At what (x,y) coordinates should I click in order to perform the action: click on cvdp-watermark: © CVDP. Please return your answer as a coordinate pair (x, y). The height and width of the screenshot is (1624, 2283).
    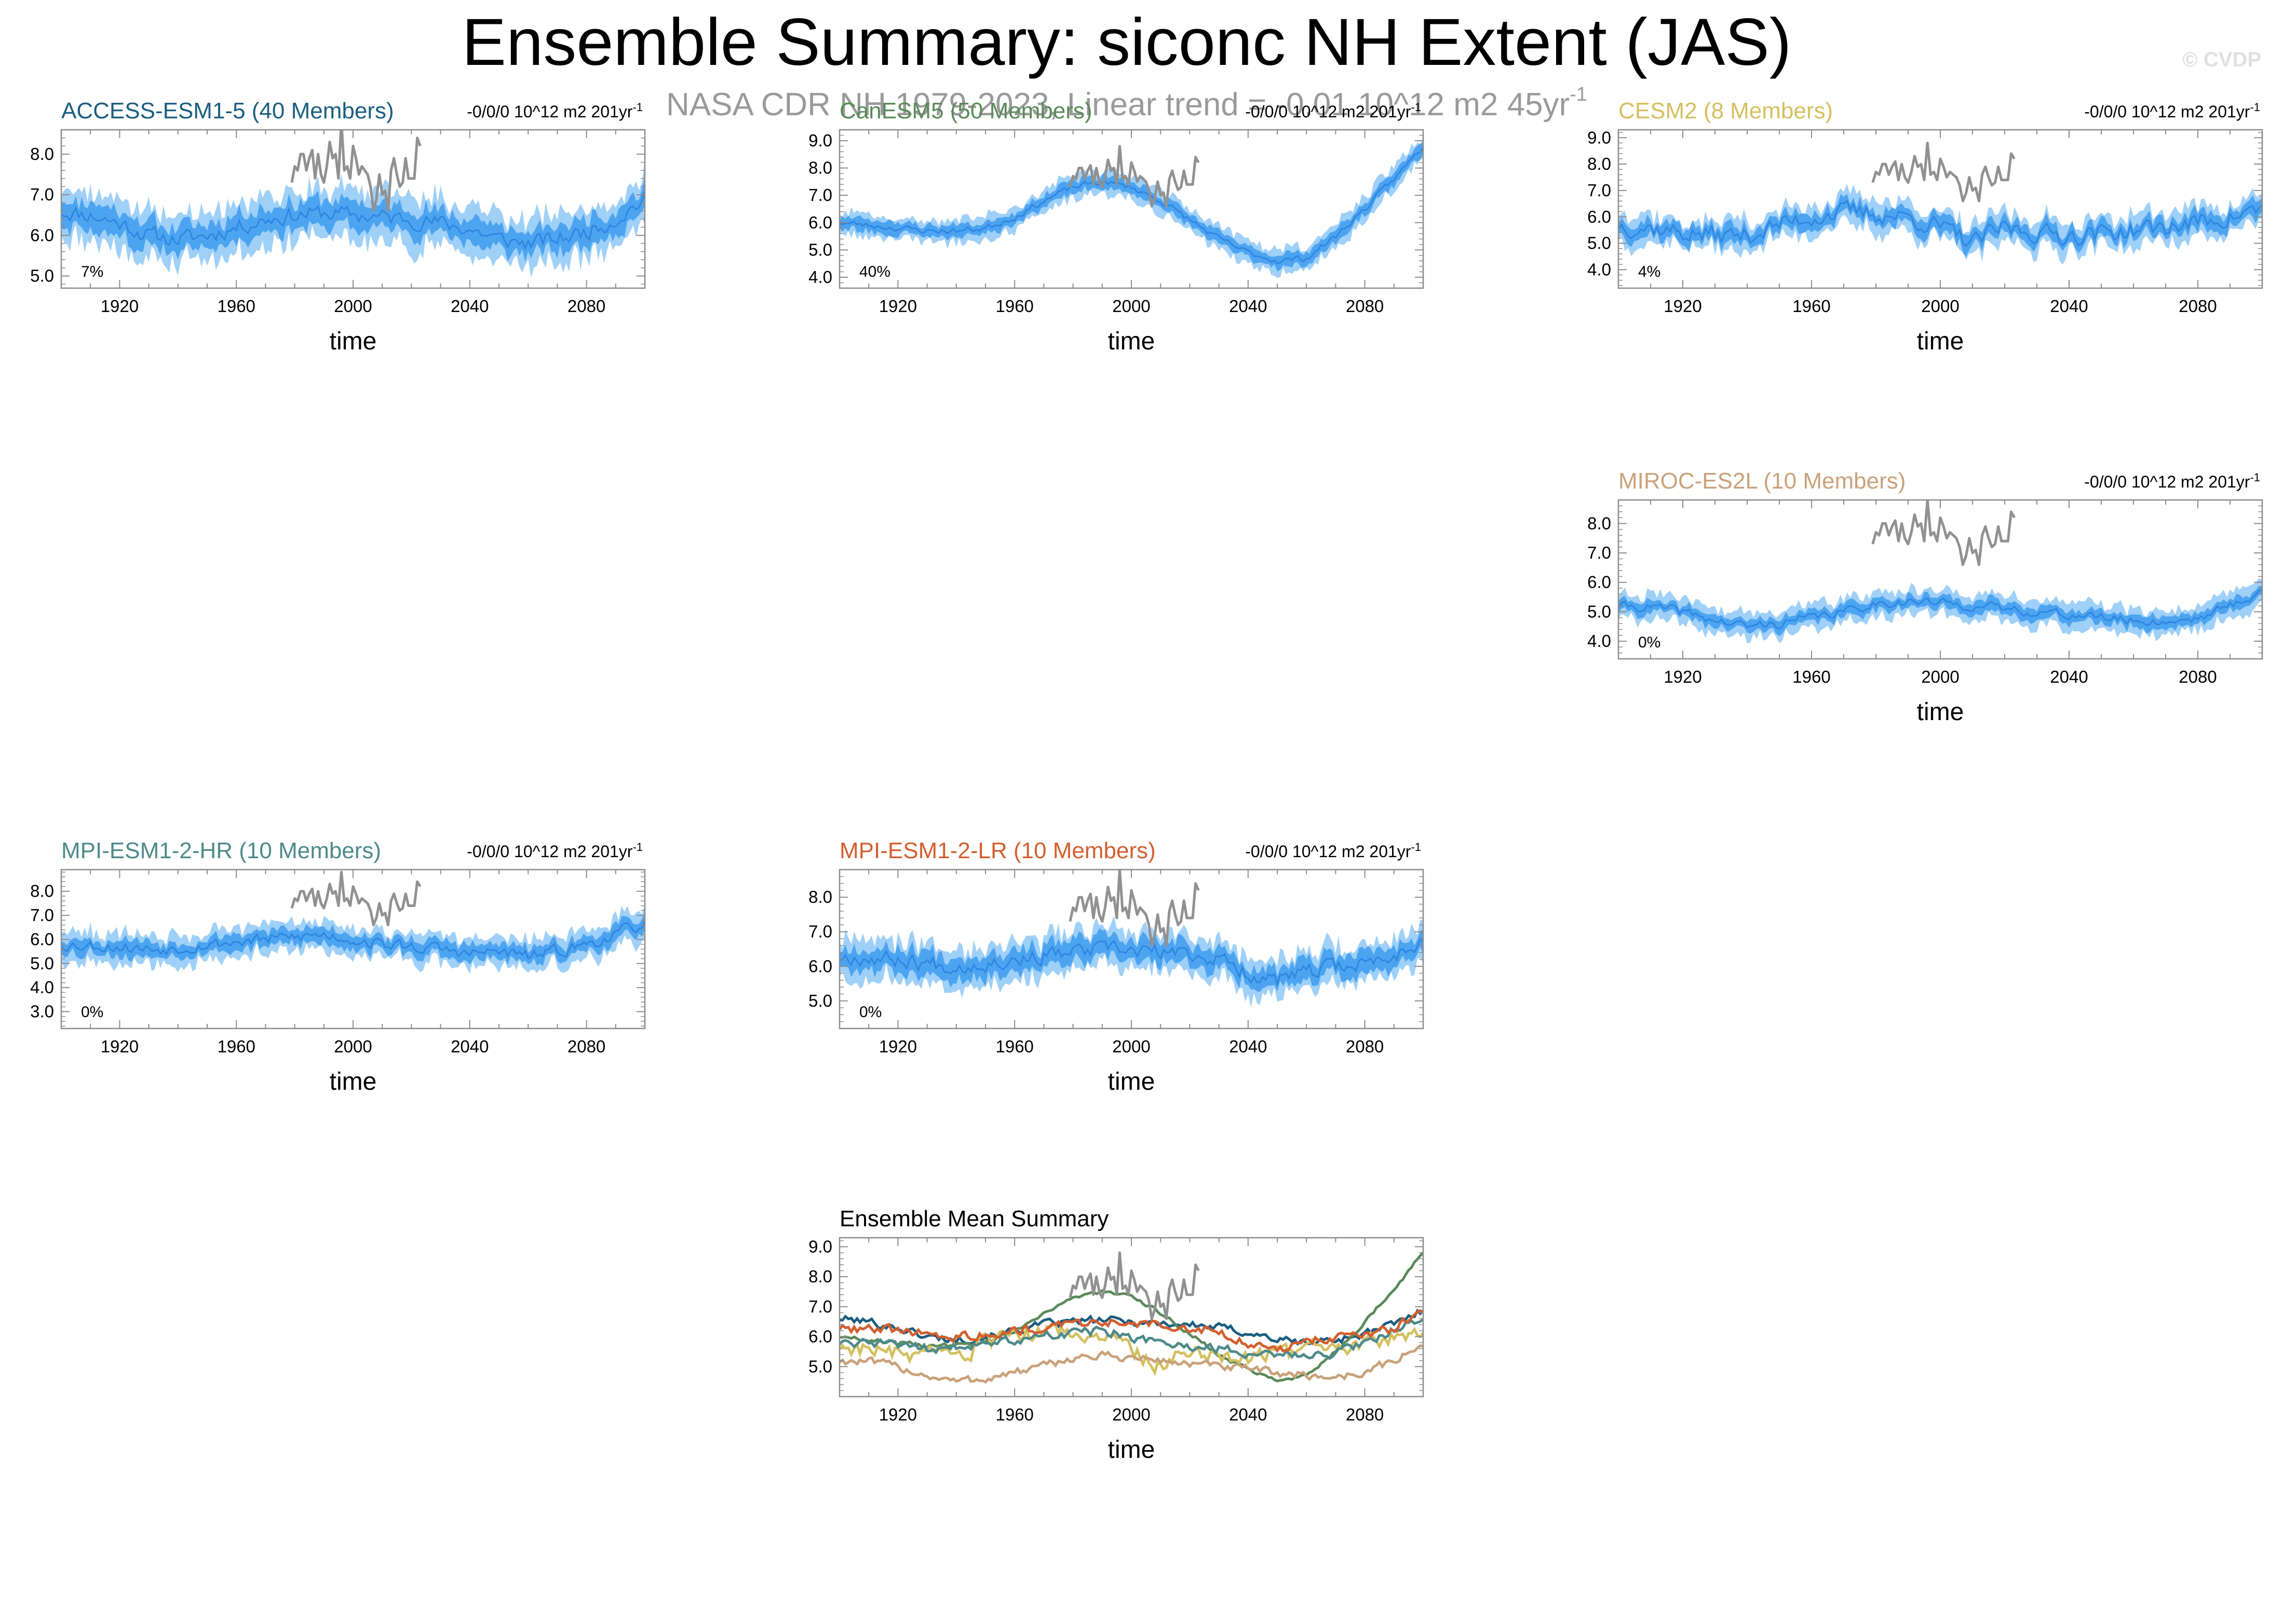
    Looking at the image, I should click on (2221, 59).